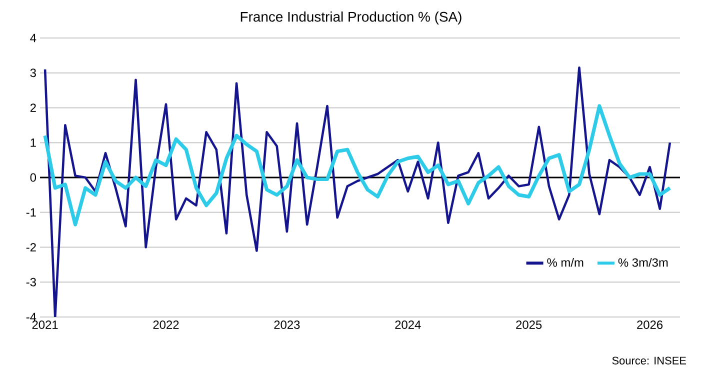 The width and height of the screenshot is (702, 374). Describe the element at coordinates (33, 177) in the screenshot. I see `y-tick-label: 0` at that location.